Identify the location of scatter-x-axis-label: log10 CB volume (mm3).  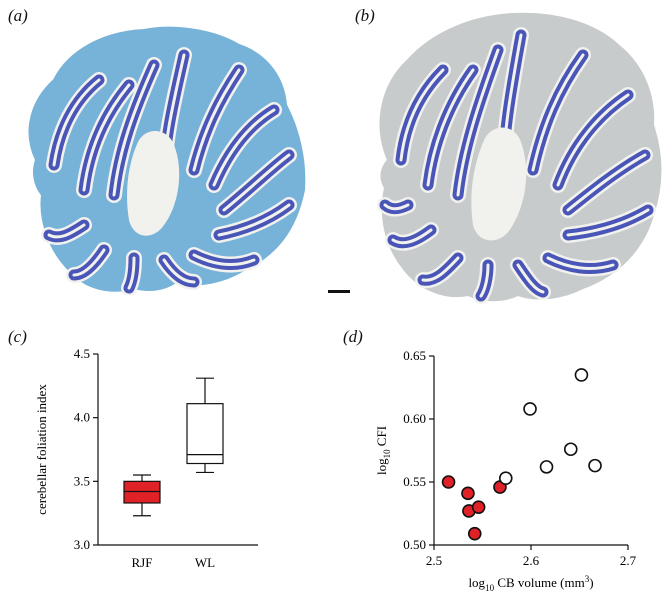
(530, 583).